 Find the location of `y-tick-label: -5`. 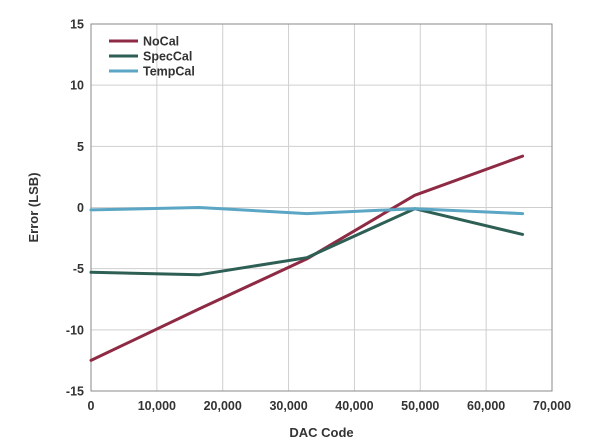

y-tick-label: -5 is located at coordinates (78, 269).